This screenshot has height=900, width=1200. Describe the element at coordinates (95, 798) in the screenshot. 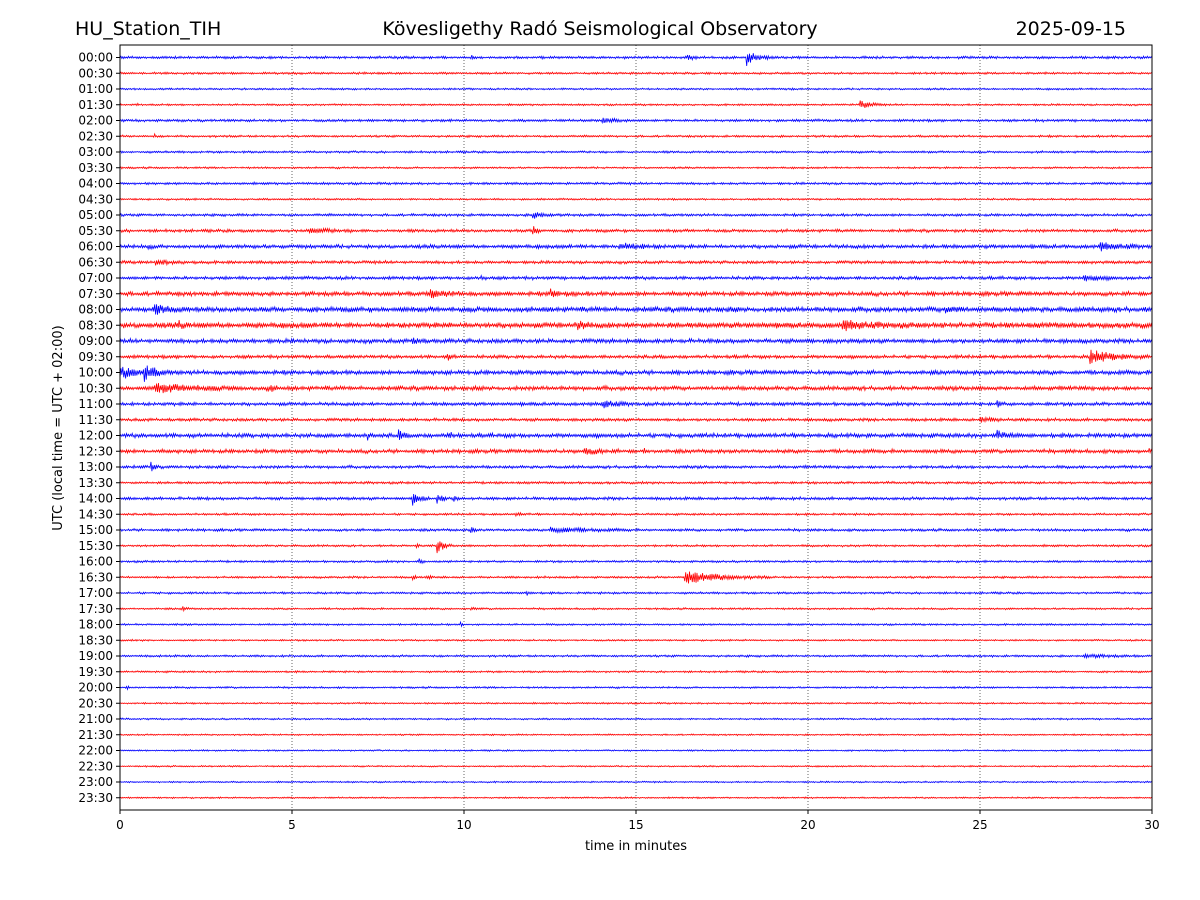

I see `y-tick-label: 23:30` at that location.